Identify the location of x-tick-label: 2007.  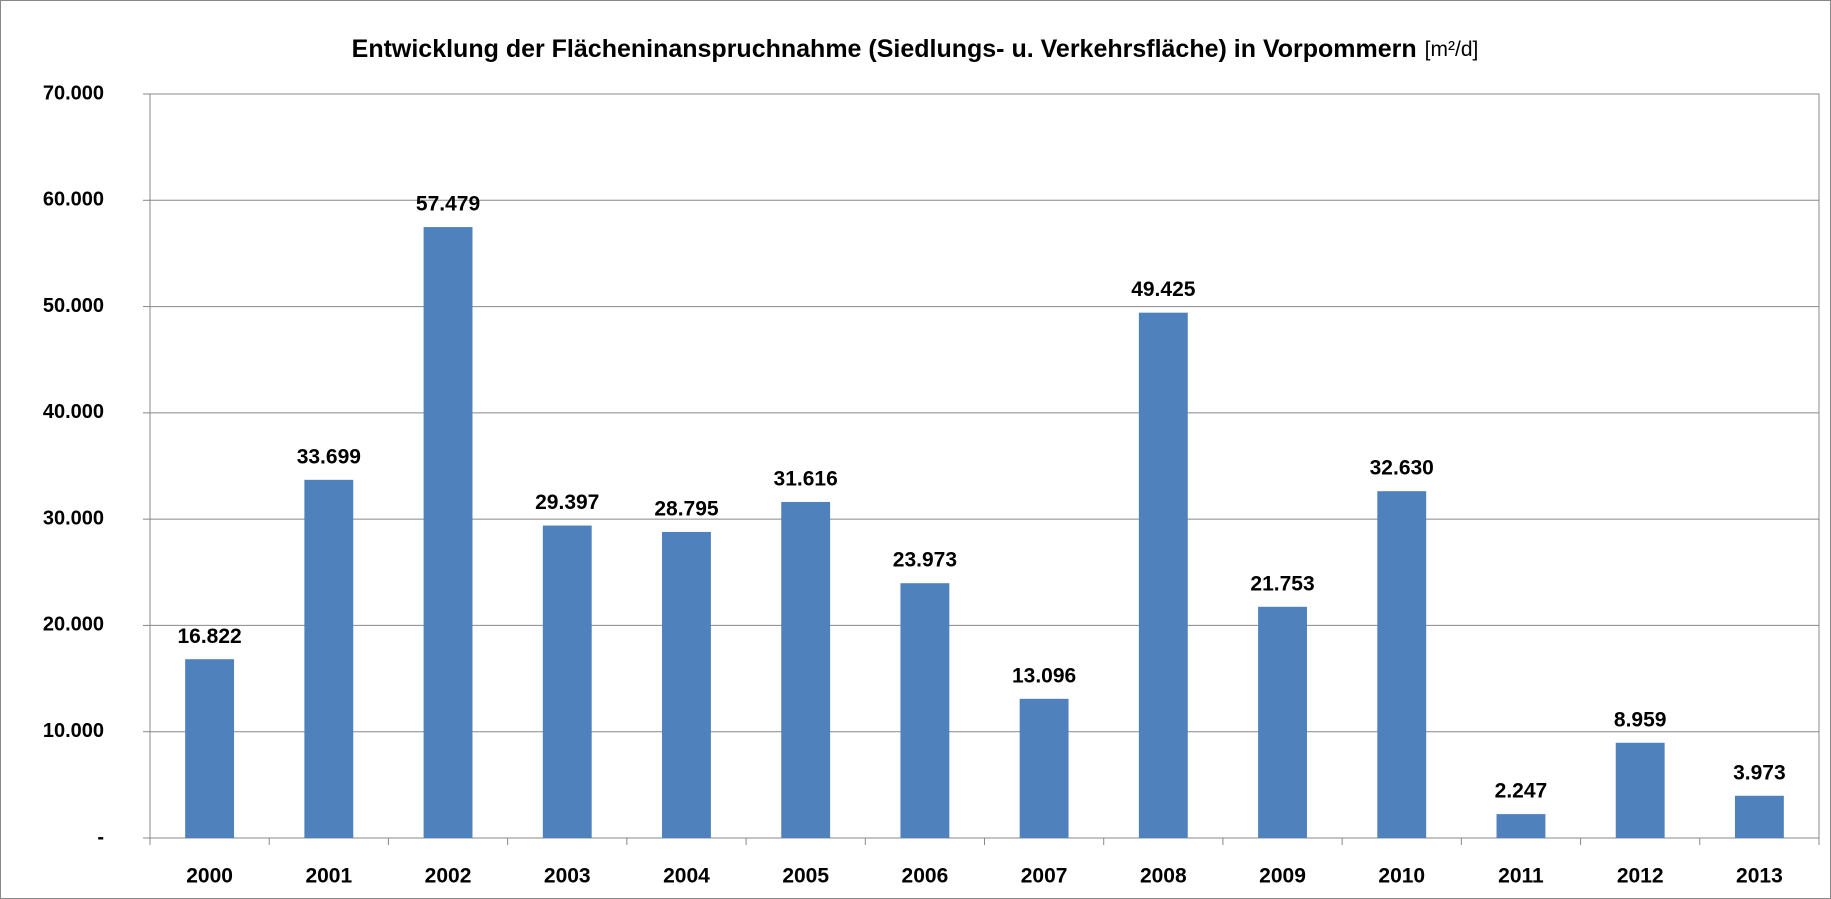
(1044, 876).